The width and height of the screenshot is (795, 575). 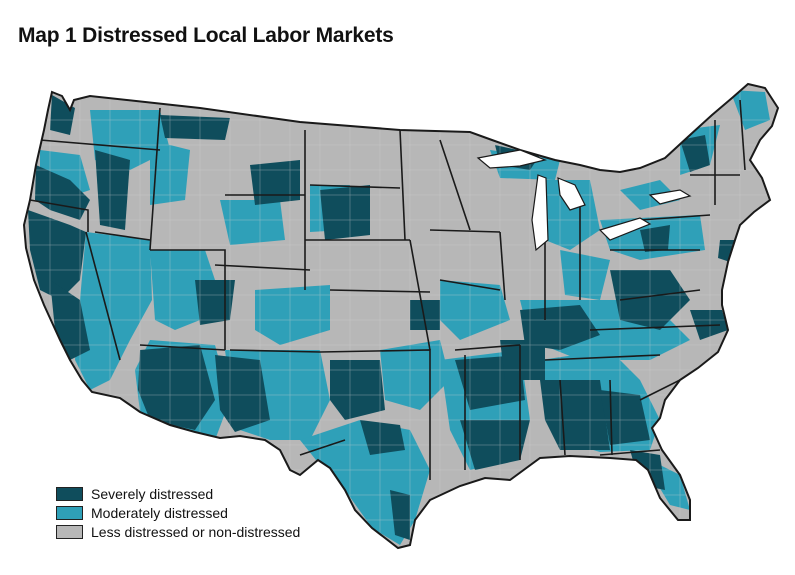 What do you see at coordinates (69, 531) in the screenshot?
I see `legend-swatch-less` at bounding box center [69, 531].